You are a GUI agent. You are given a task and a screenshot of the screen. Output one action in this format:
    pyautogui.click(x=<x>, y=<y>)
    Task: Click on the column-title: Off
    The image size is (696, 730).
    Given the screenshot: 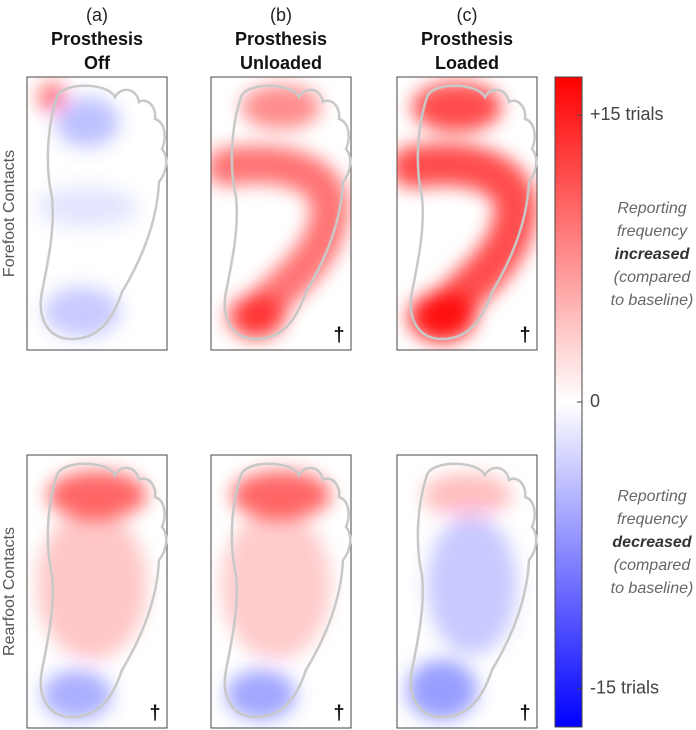 What is the action you would take?
    pyautogui.click(x=97, y=63)
    